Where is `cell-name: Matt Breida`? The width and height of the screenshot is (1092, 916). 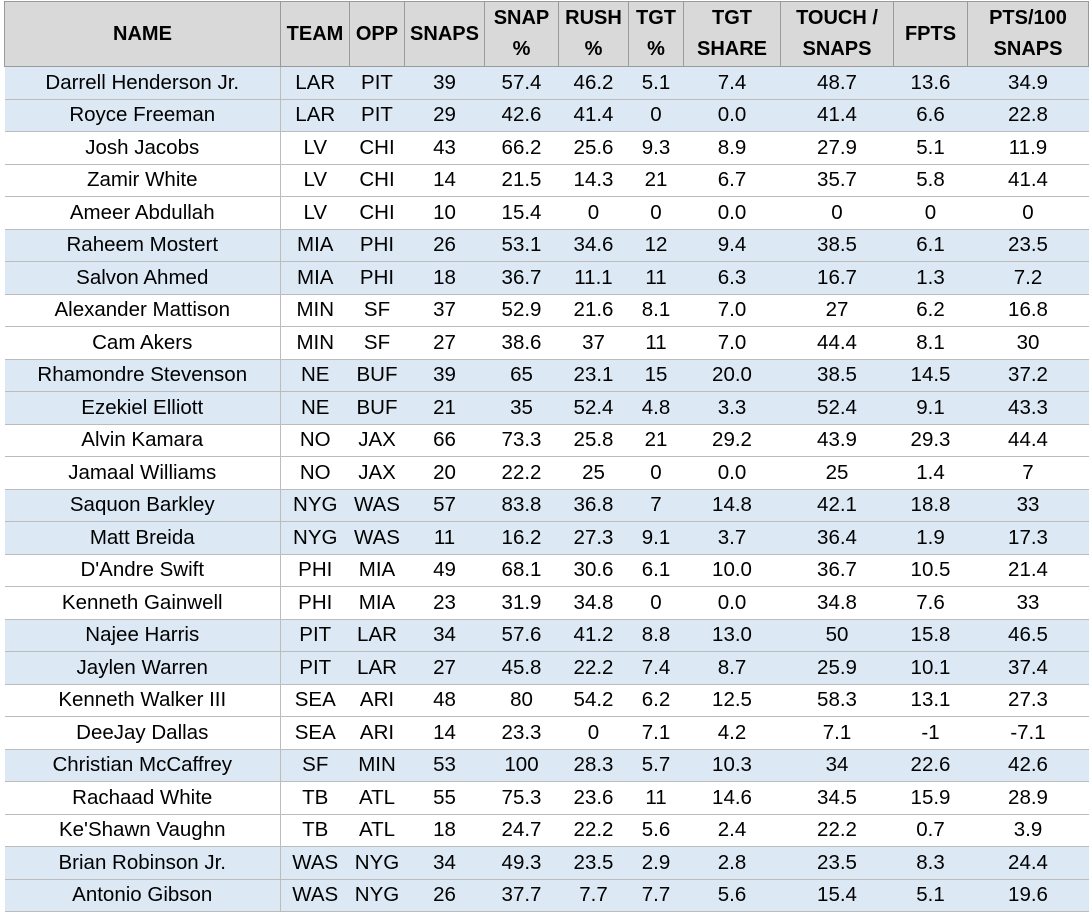 cell-name: Matt Breida is located at coordinates (142, 538).